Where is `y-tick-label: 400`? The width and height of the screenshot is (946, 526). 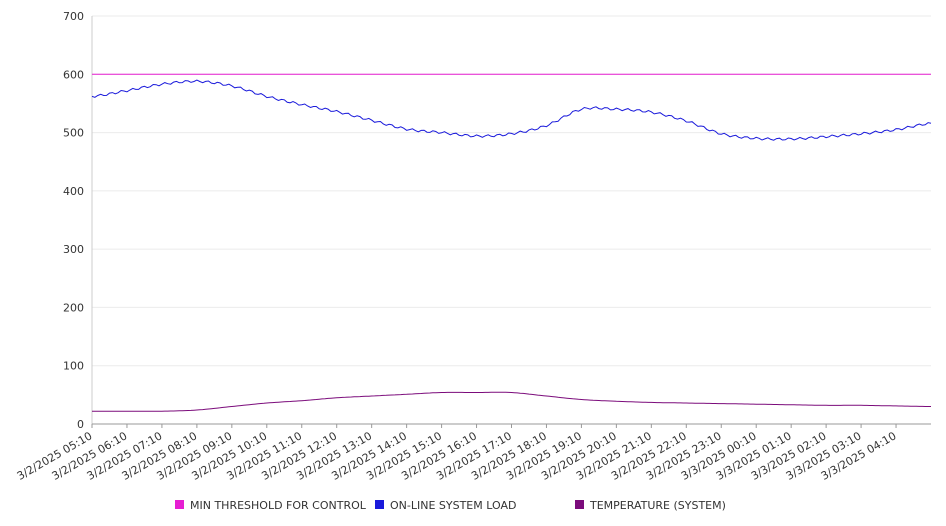 y-tick-label: 400 is located at coordinates (73, 191).